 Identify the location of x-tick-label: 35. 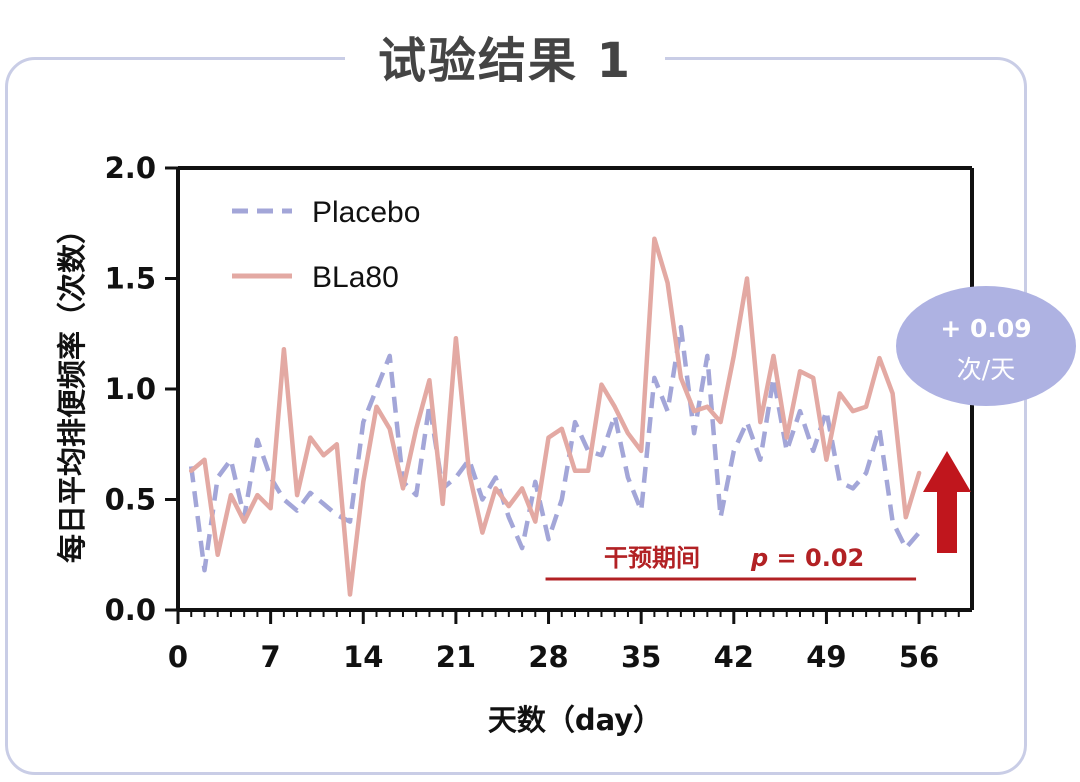
(641, 657).